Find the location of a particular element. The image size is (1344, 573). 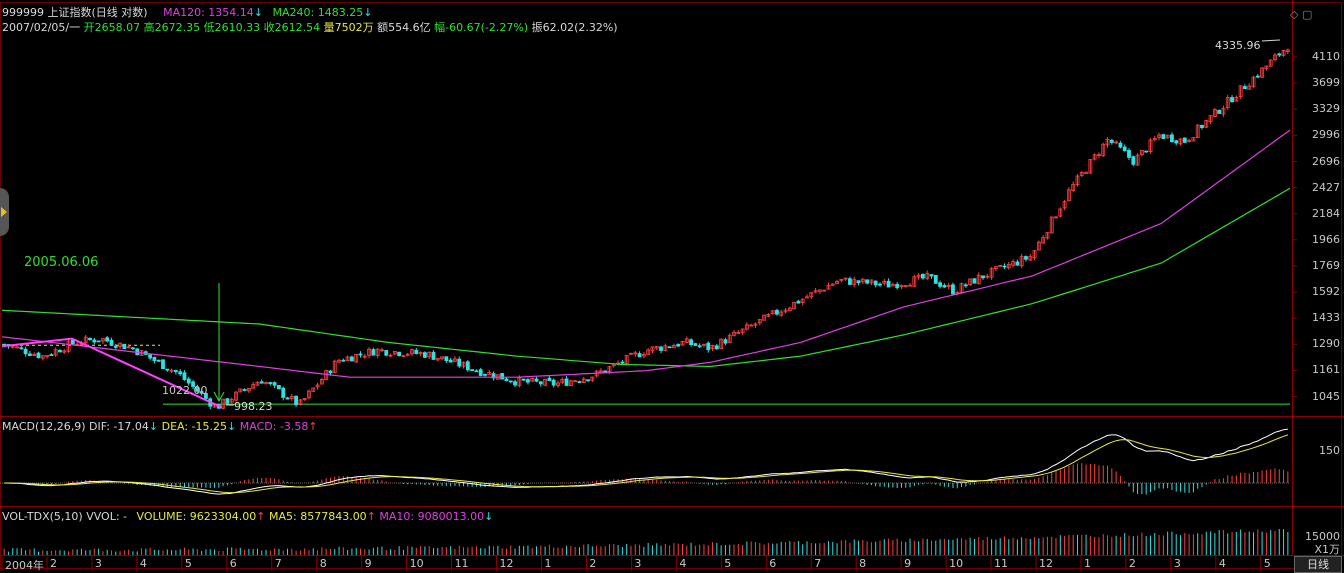

ma120-value: MA120: 1354.14 is located at coordinates (208, 12).